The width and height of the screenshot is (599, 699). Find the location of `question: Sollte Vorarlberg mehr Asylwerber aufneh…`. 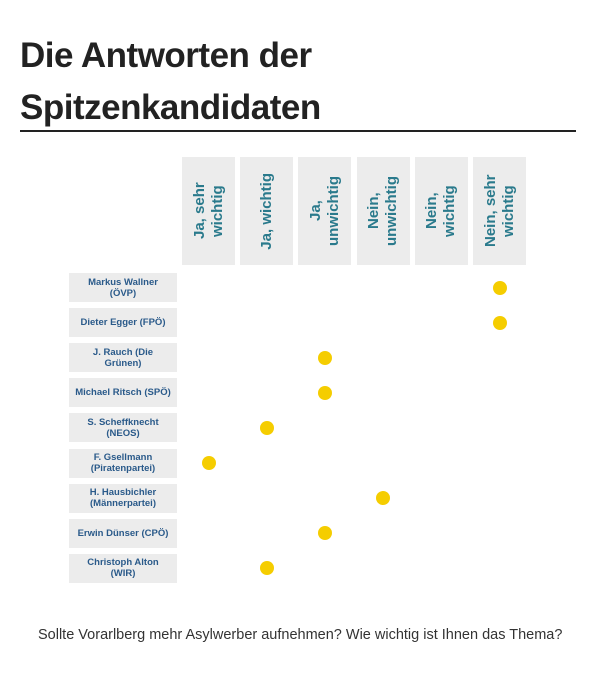

question: Sollte Vorarlberg mehr Asylwerber aufneh… is located at coordinates (300, 635).